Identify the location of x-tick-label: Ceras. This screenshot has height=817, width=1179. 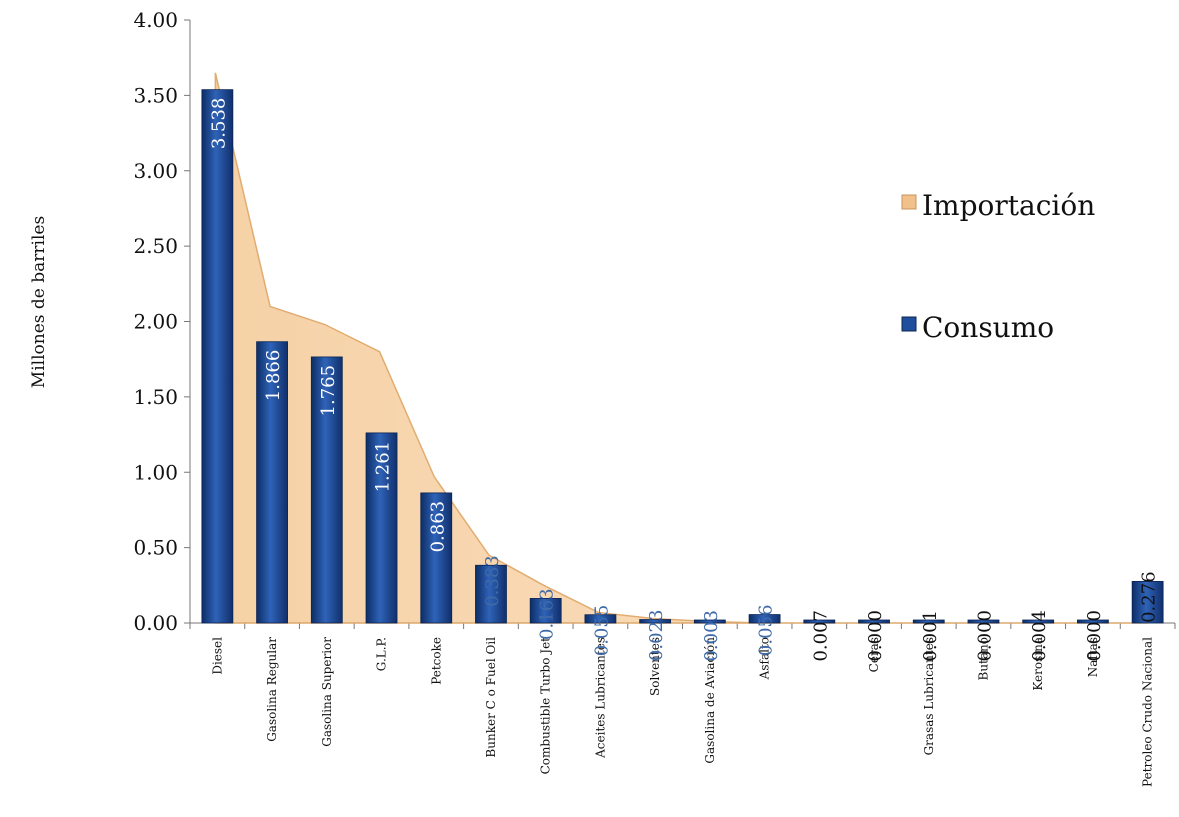
(874, 654).